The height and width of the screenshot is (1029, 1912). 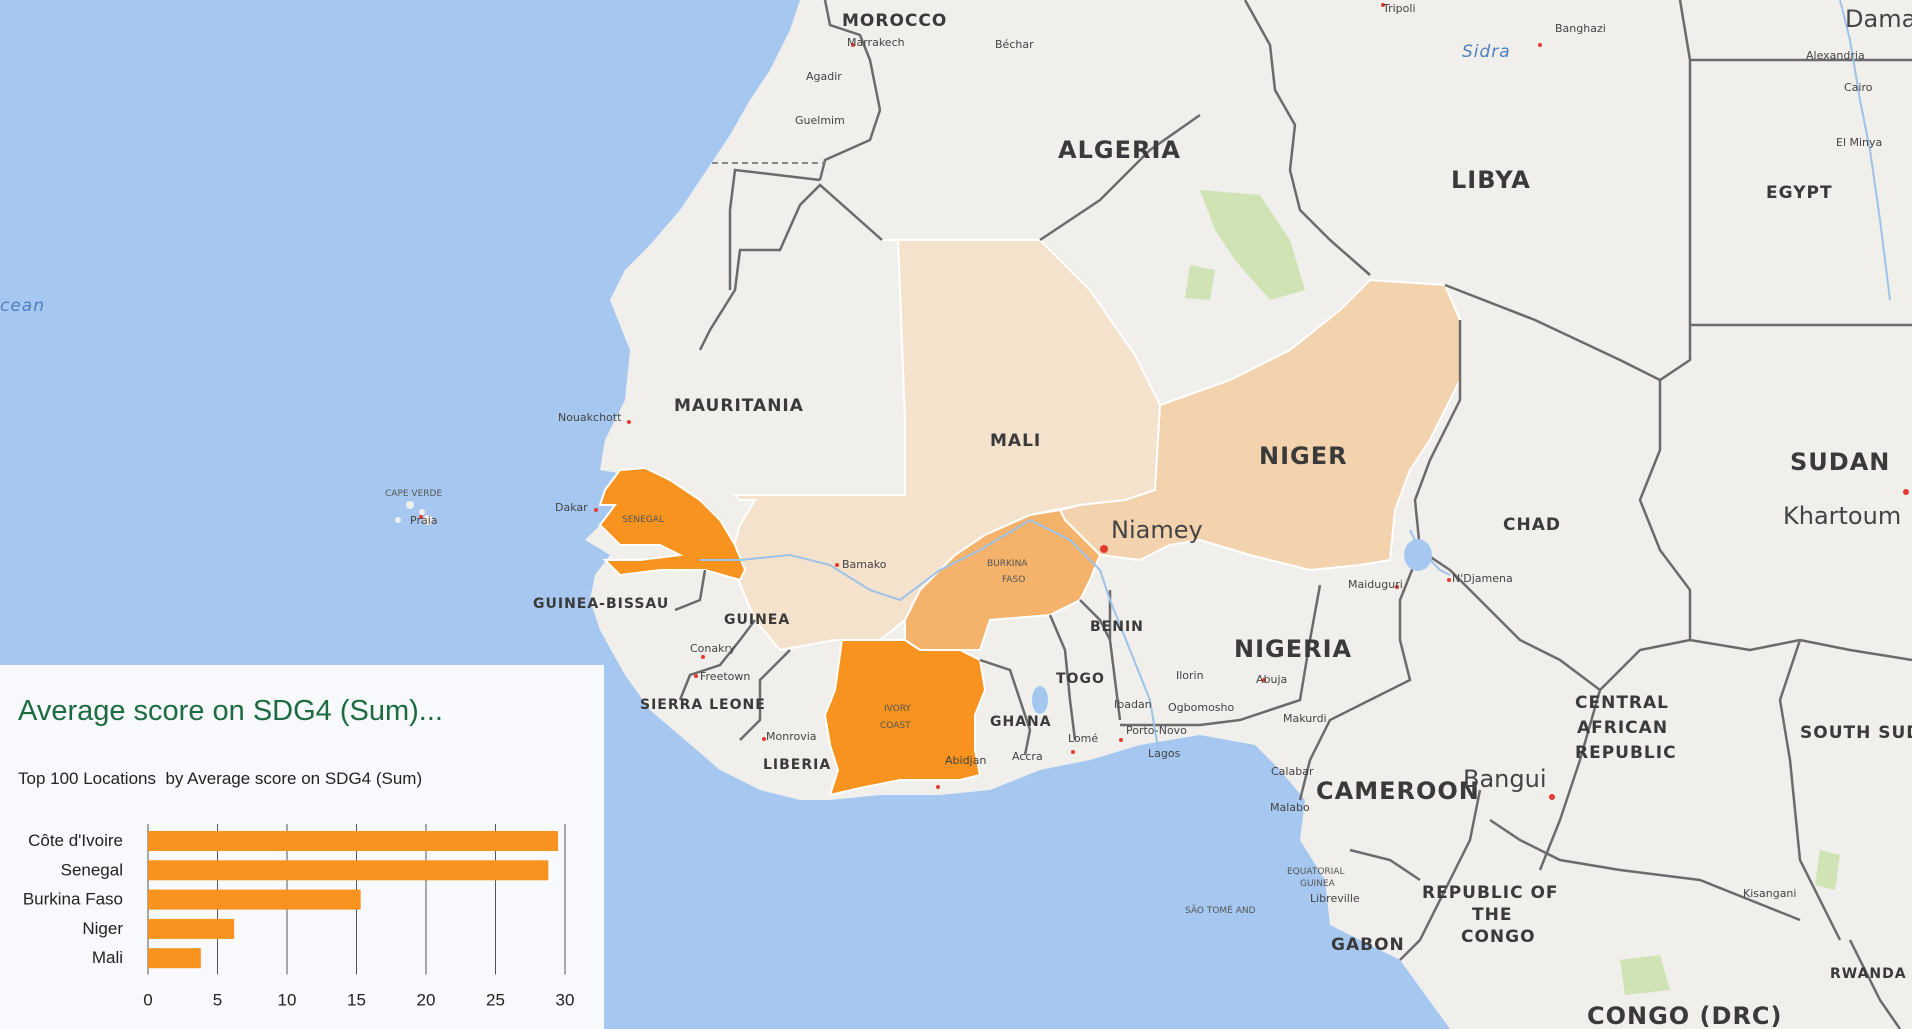 I want to click on label-maiduguri: Maiduguri, so click(x=1375, y=584).